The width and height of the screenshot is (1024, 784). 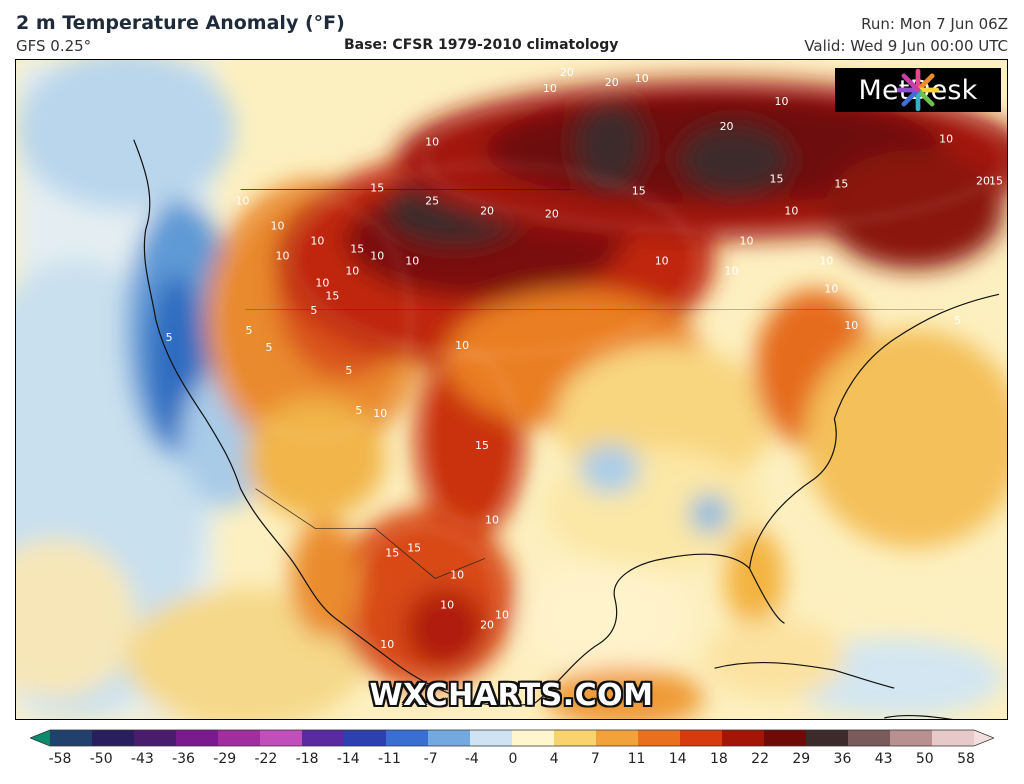 What do you see at coordinates (709, 513) in the screenshot?
I see `georgia-cool` at bounding box center [709, 513].